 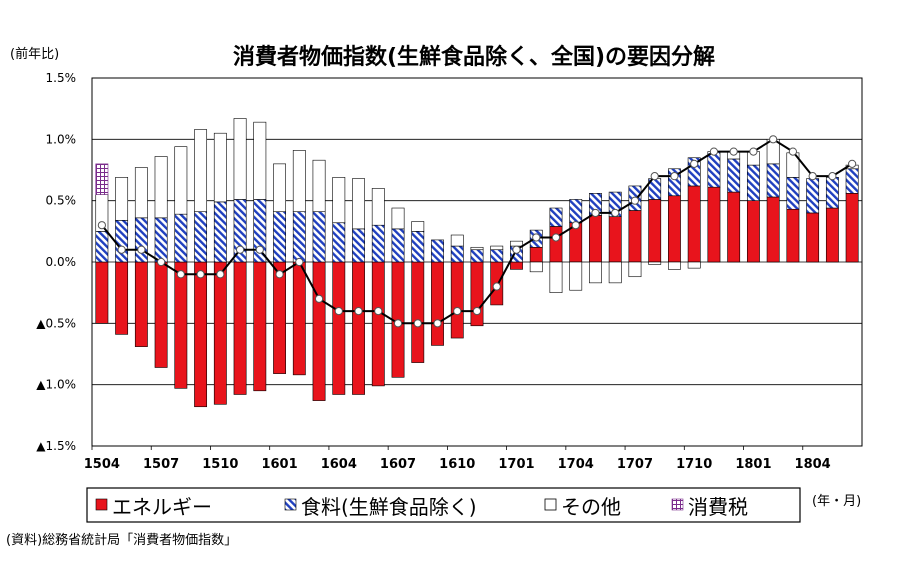 I want to click on y-tick-label: 1.5%, so click(x=61, y=78).